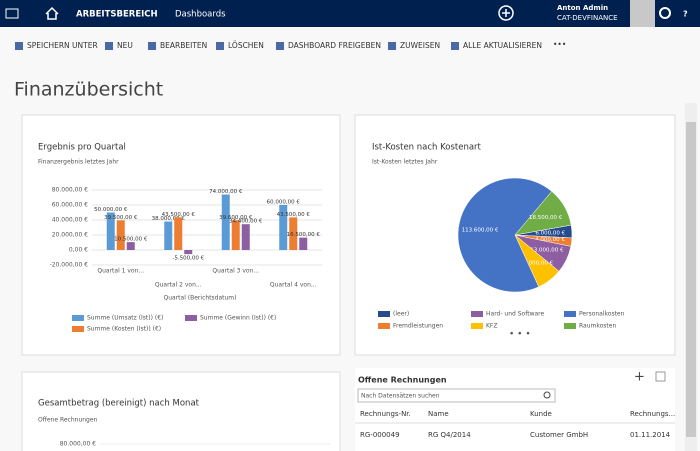 This screenshot has height=451, width=700. What do you see at coordinates (246, 45) in the screenshot?
I see `toolbar-button: LÖSCHEN` at bounding box center [246, 45].